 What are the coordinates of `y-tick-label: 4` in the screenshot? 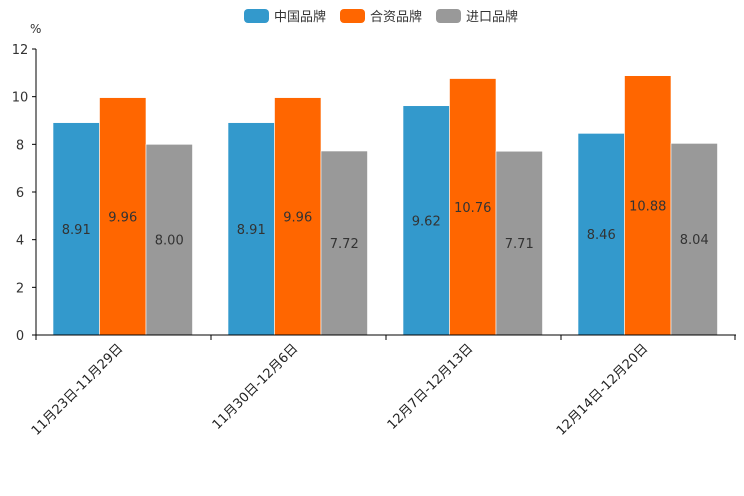 It's located at (20, 241).